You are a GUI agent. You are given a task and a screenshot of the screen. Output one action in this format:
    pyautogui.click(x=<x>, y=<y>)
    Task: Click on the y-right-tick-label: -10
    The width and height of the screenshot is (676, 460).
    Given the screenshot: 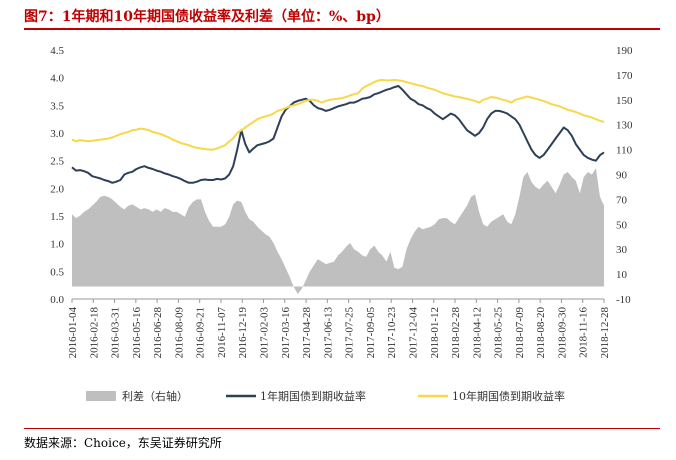 What is the action you would take?
    pyautogui.click(x=623, y=300)
    